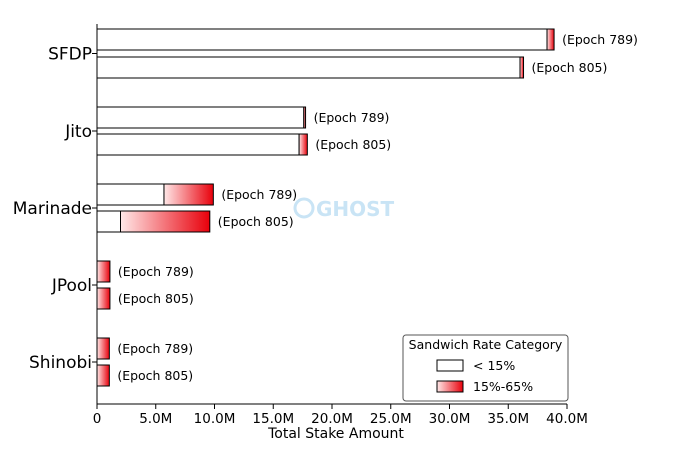 This screenshot has height=453, width=680. I want to click on category-label-jpool: JPool, so click(71, 286).